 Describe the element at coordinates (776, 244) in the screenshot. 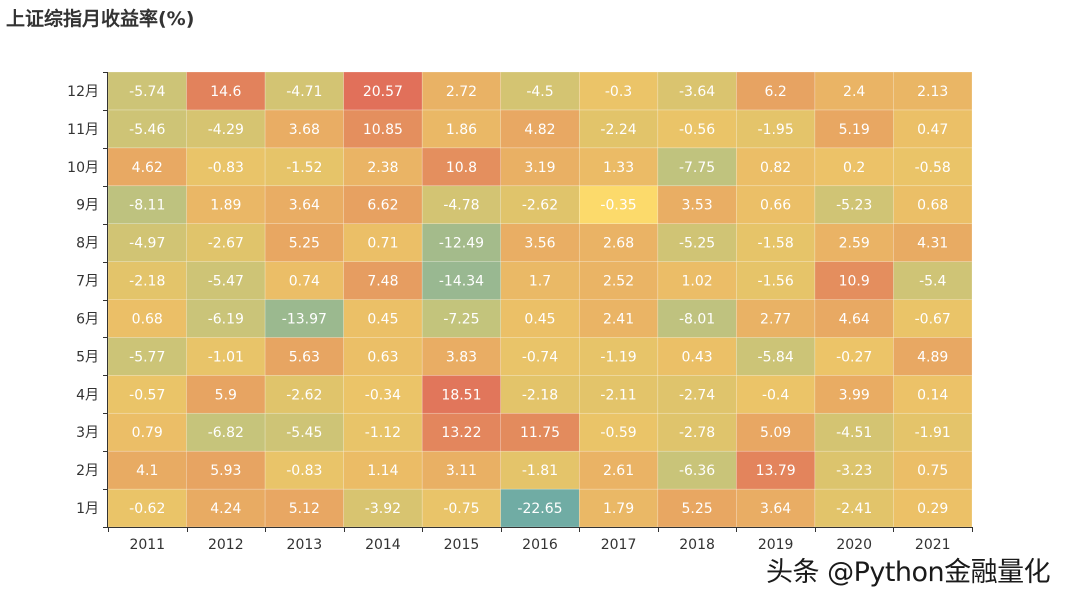

I see `cell-value-label: -1.58` at that location.